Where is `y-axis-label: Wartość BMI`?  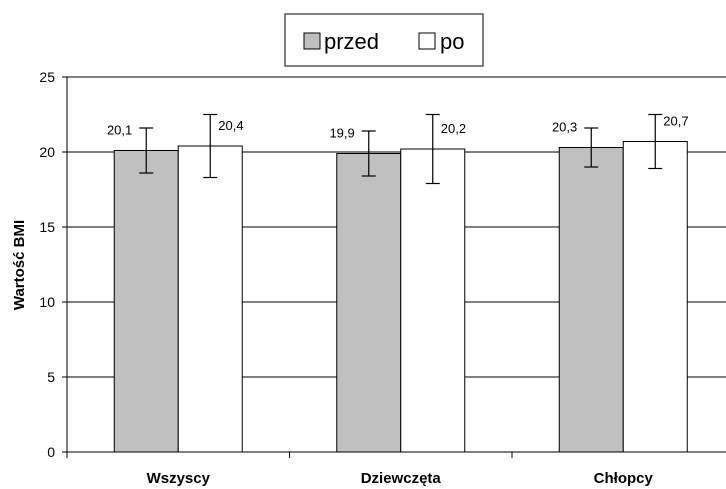 y-axis-label: Wartość BMI is located at coordinates (19, 265).